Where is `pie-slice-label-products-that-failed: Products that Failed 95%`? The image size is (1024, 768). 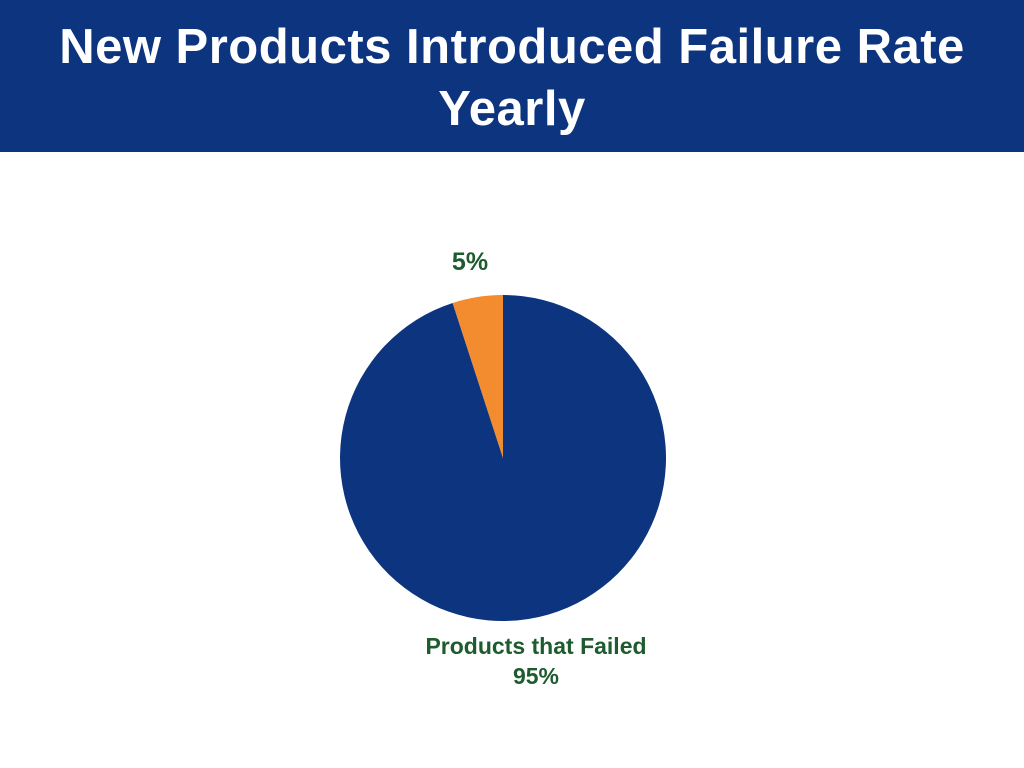
pie-slice-label-products-that-failed: Products that Failed 95% is located at coordinates (536, 661).